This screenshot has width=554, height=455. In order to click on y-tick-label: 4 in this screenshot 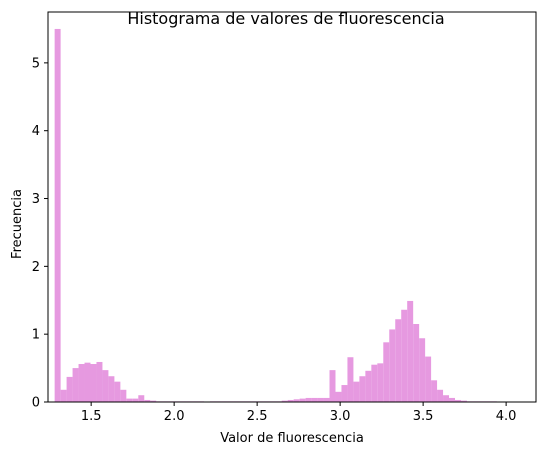, I will do `click(36, 131)`.